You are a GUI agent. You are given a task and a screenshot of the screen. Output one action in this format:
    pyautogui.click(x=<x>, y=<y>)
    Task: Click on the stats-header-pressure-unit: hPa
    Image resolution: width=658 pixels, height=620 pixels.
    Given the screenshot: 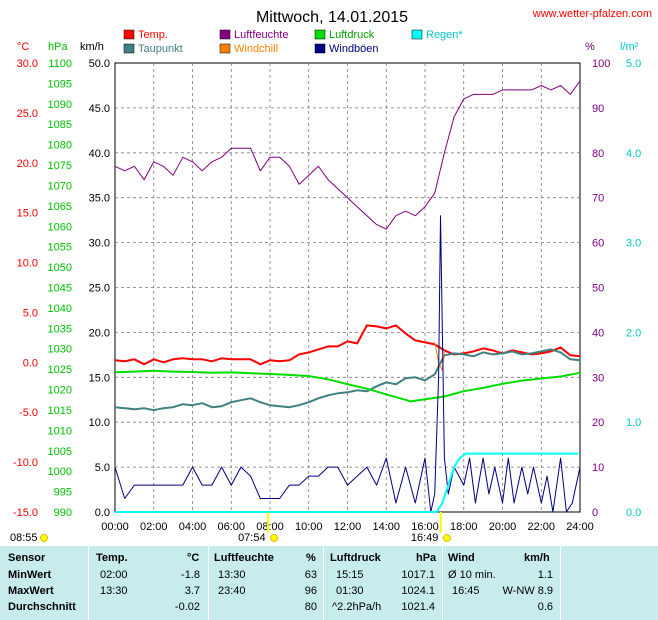 What is the action you would take?
    pyautogui.click(x=426, y=558)
    